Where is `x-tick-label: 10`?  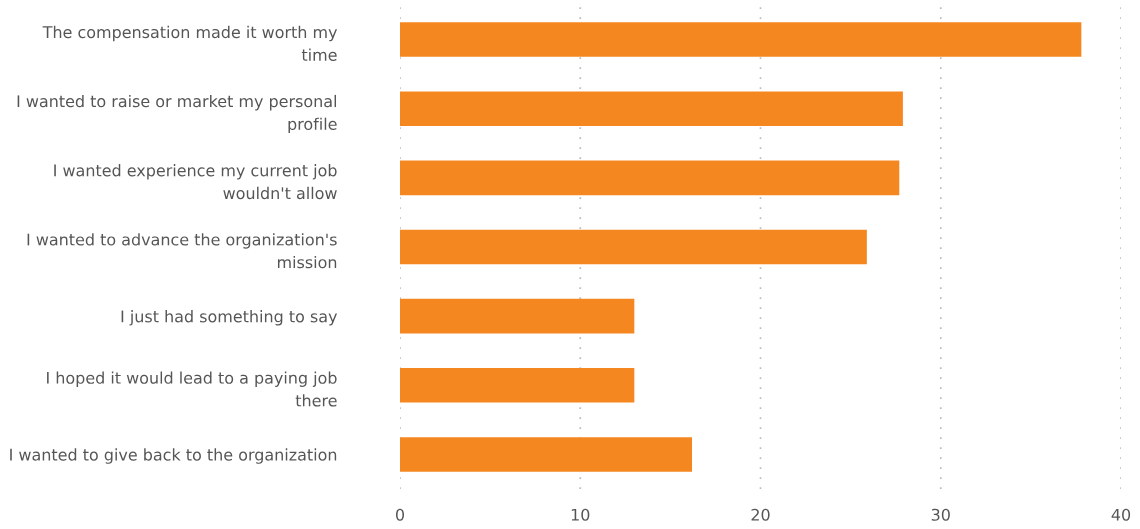
x-tick-label: 10 is located at coordinates (580, 514).